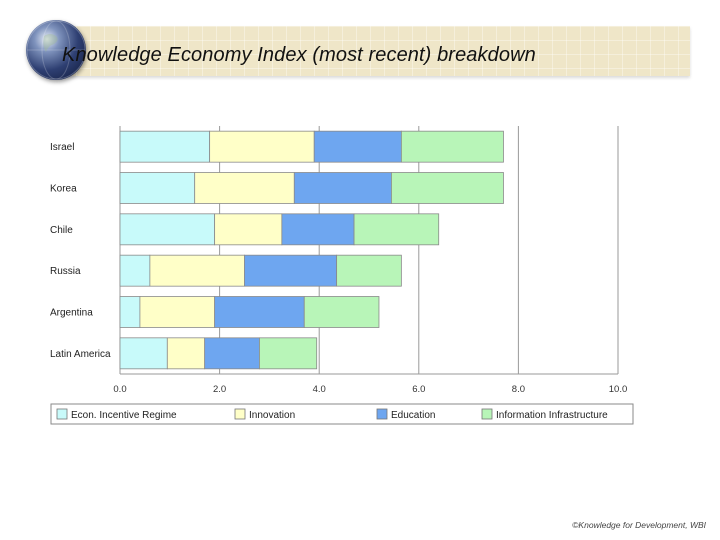 Image resolution: width=720 pixels, height=540 pixels. What do you see at coordinates (518, 389) in the screenshot?
I see `x-tick-label: 8.0` at bounding box center [518, 389].